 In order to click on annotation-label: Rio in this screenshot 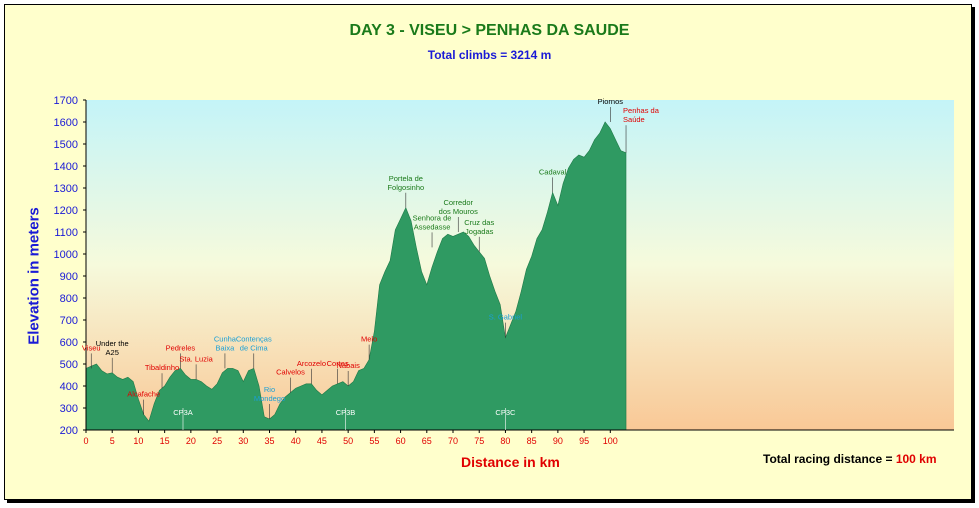, I will do `click(269, 389)`.